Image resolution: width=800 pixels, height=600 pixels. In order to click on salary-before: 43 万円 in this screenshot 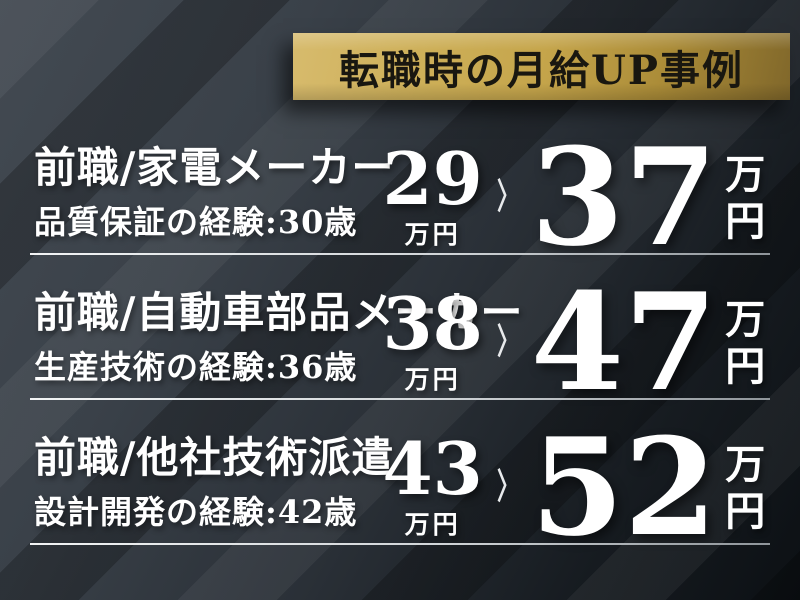, I will do `click(432, 483)`.